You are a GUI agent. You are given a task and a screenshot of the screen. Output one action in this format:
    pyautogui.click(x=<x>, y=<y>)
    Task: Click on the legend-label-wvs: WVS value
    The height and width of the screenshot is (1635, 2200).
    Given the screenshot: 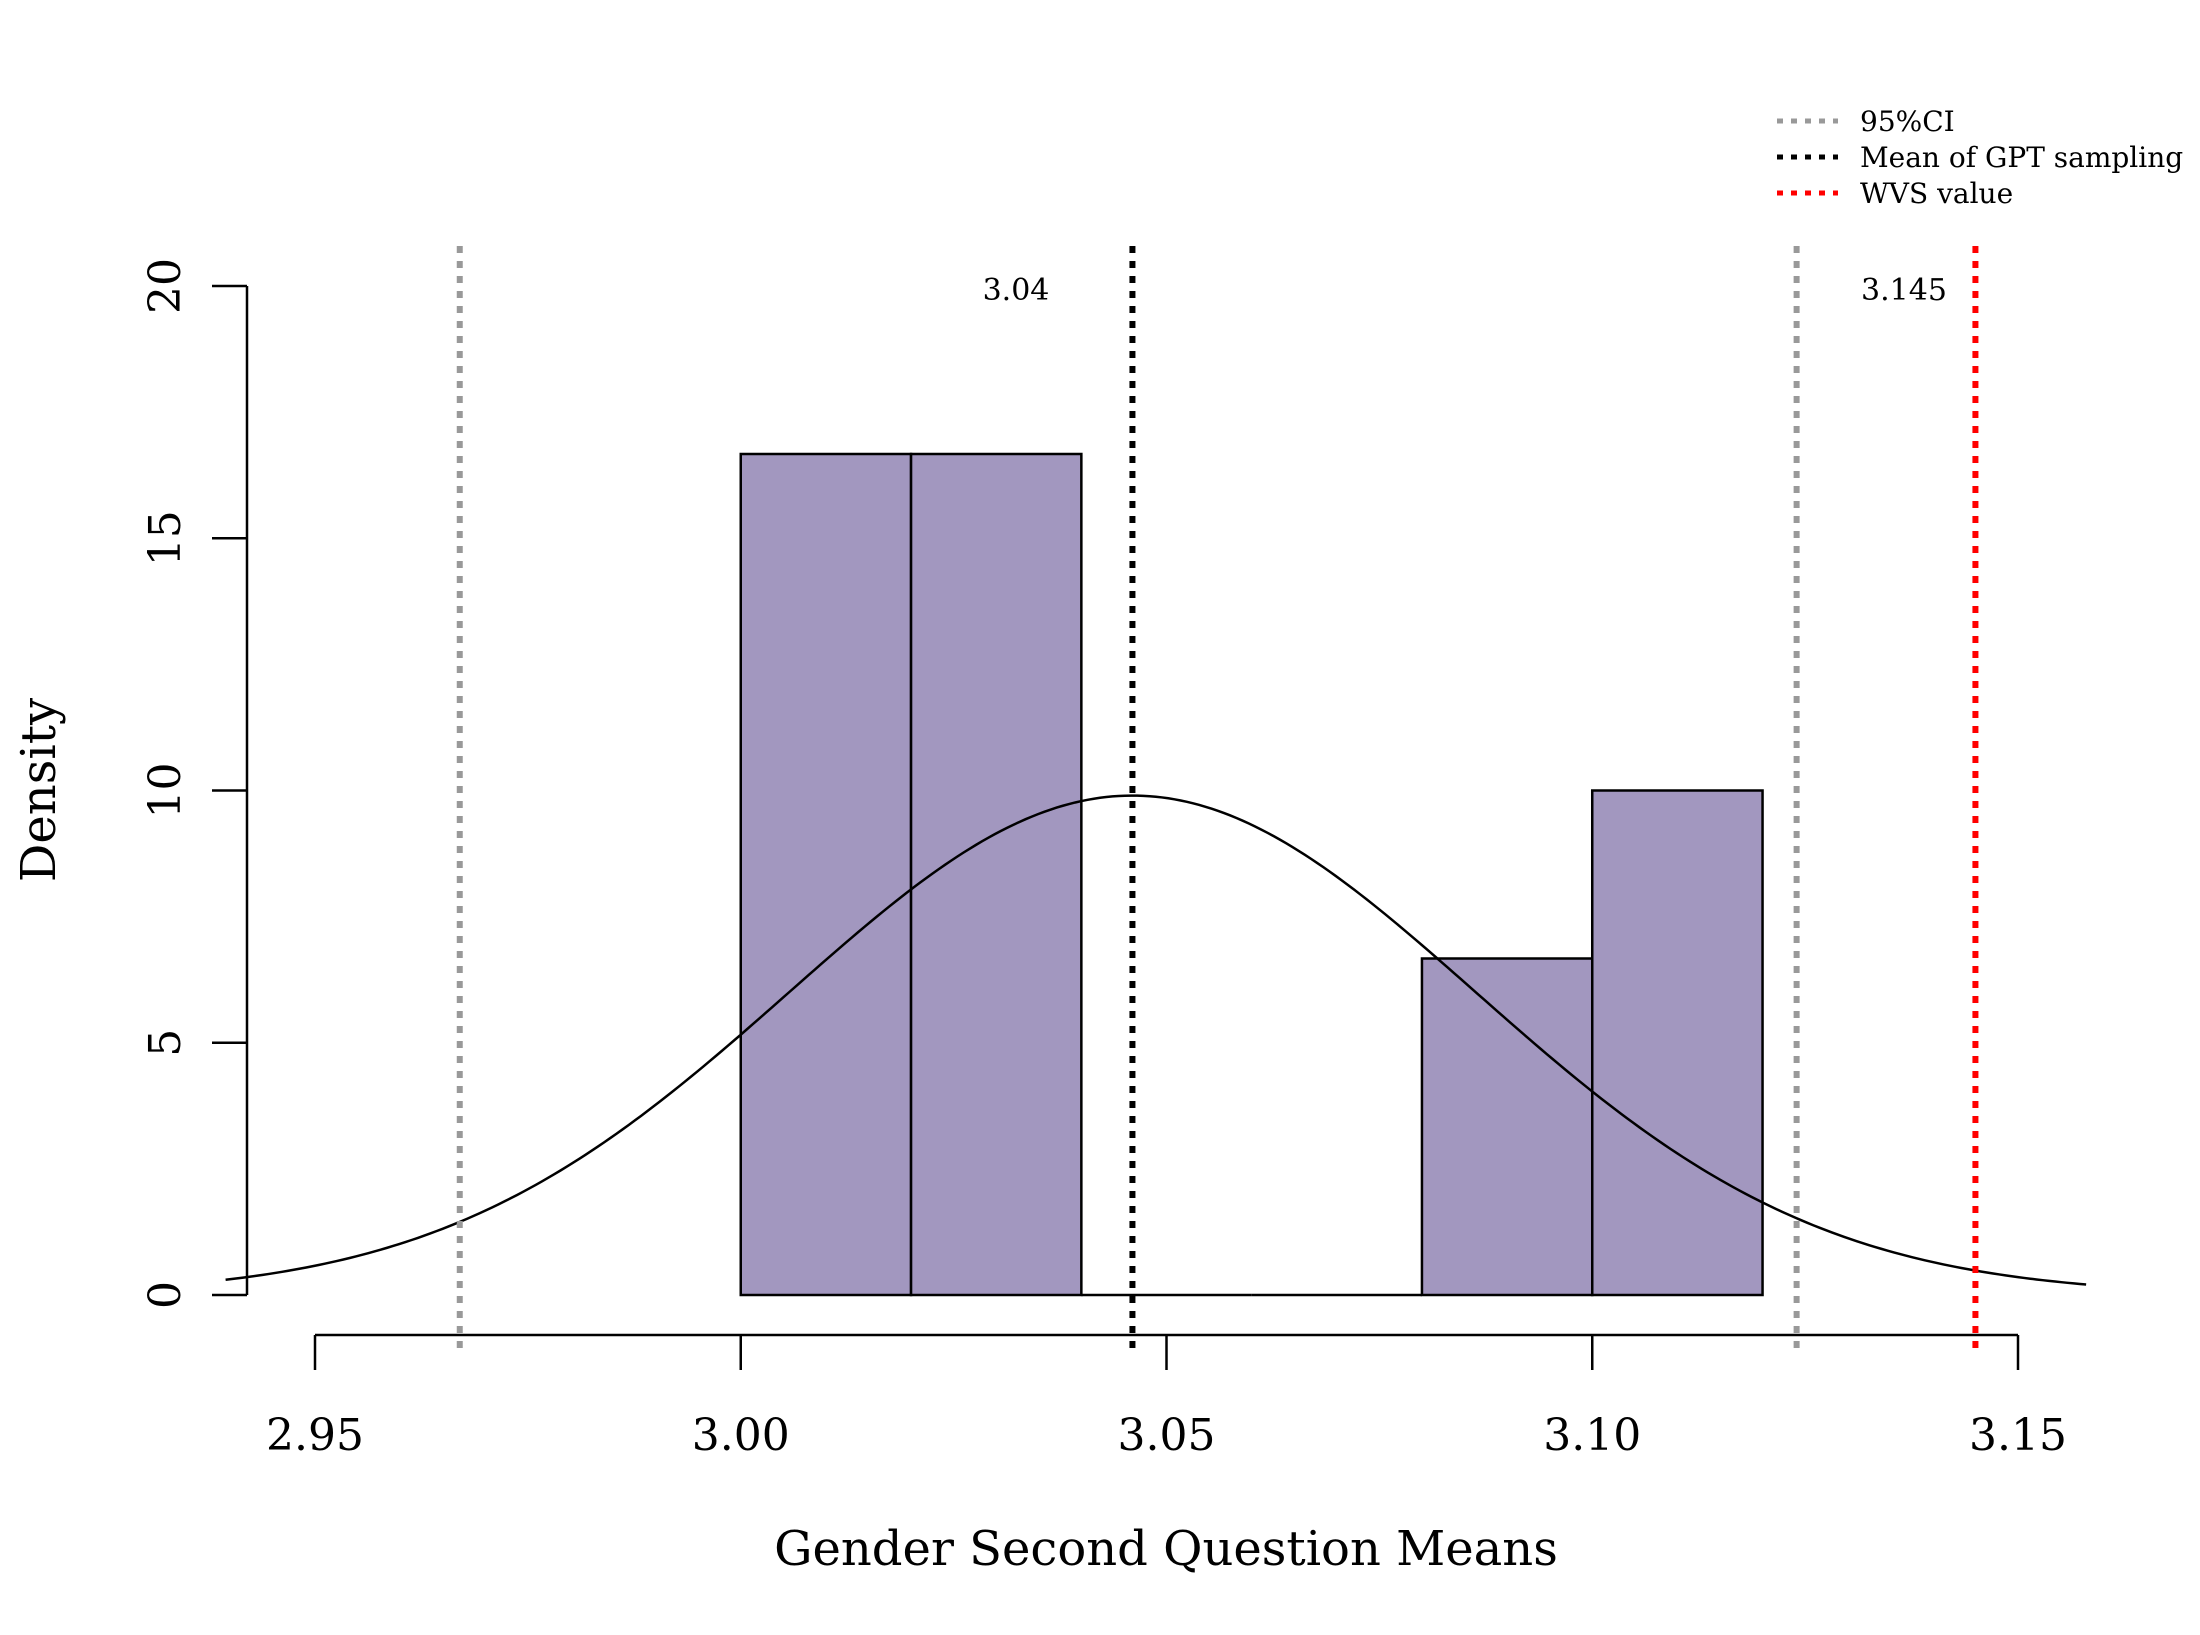 What is the action you would take?
    pyautogui.click(x=1936, y=193)
    